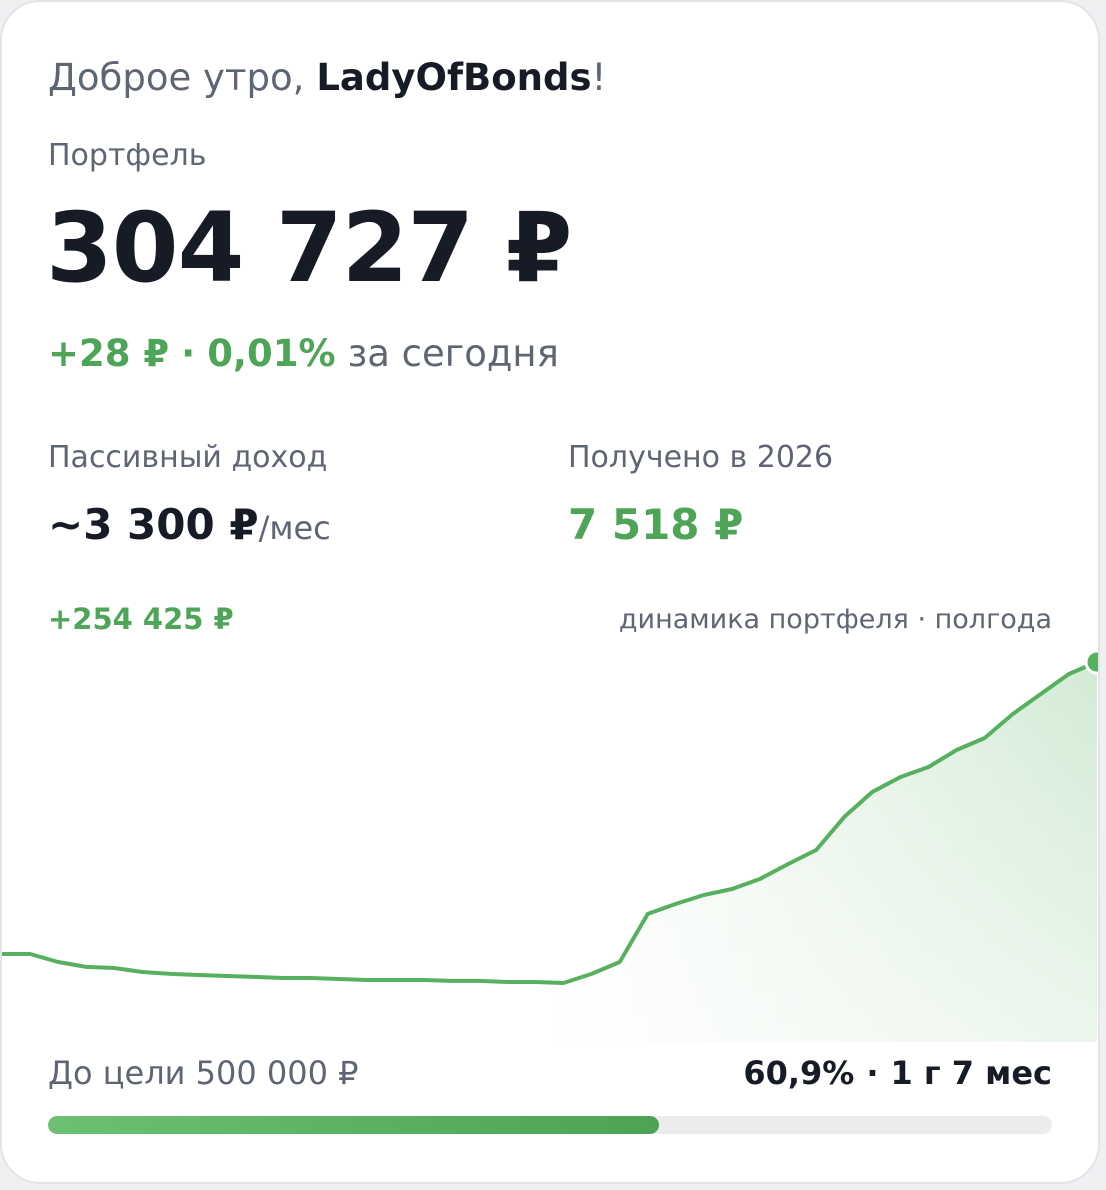 The image size is (1106, 1190). What do you see at coordinates (1091, 662) in the screenshot?
I see `end-dot` at bounding box center [1091, 662].